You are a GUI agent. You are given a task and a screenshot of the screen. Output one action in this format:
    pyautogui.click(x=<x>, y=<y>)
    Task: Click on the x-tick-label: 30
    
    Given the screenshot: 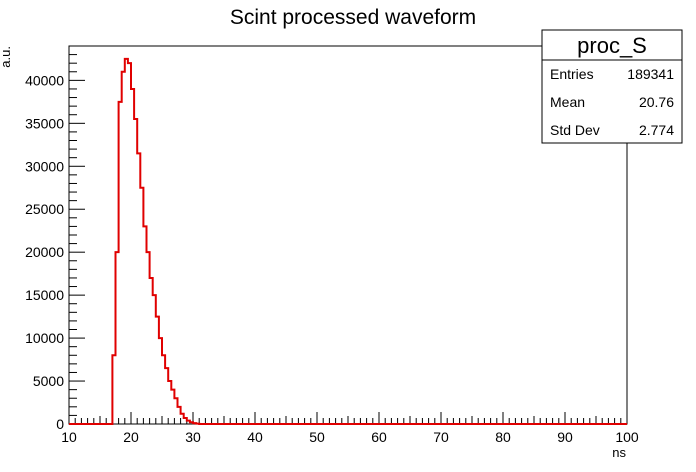 What is the action you would take?
    pyautogui.click(x=193, y=437)
    